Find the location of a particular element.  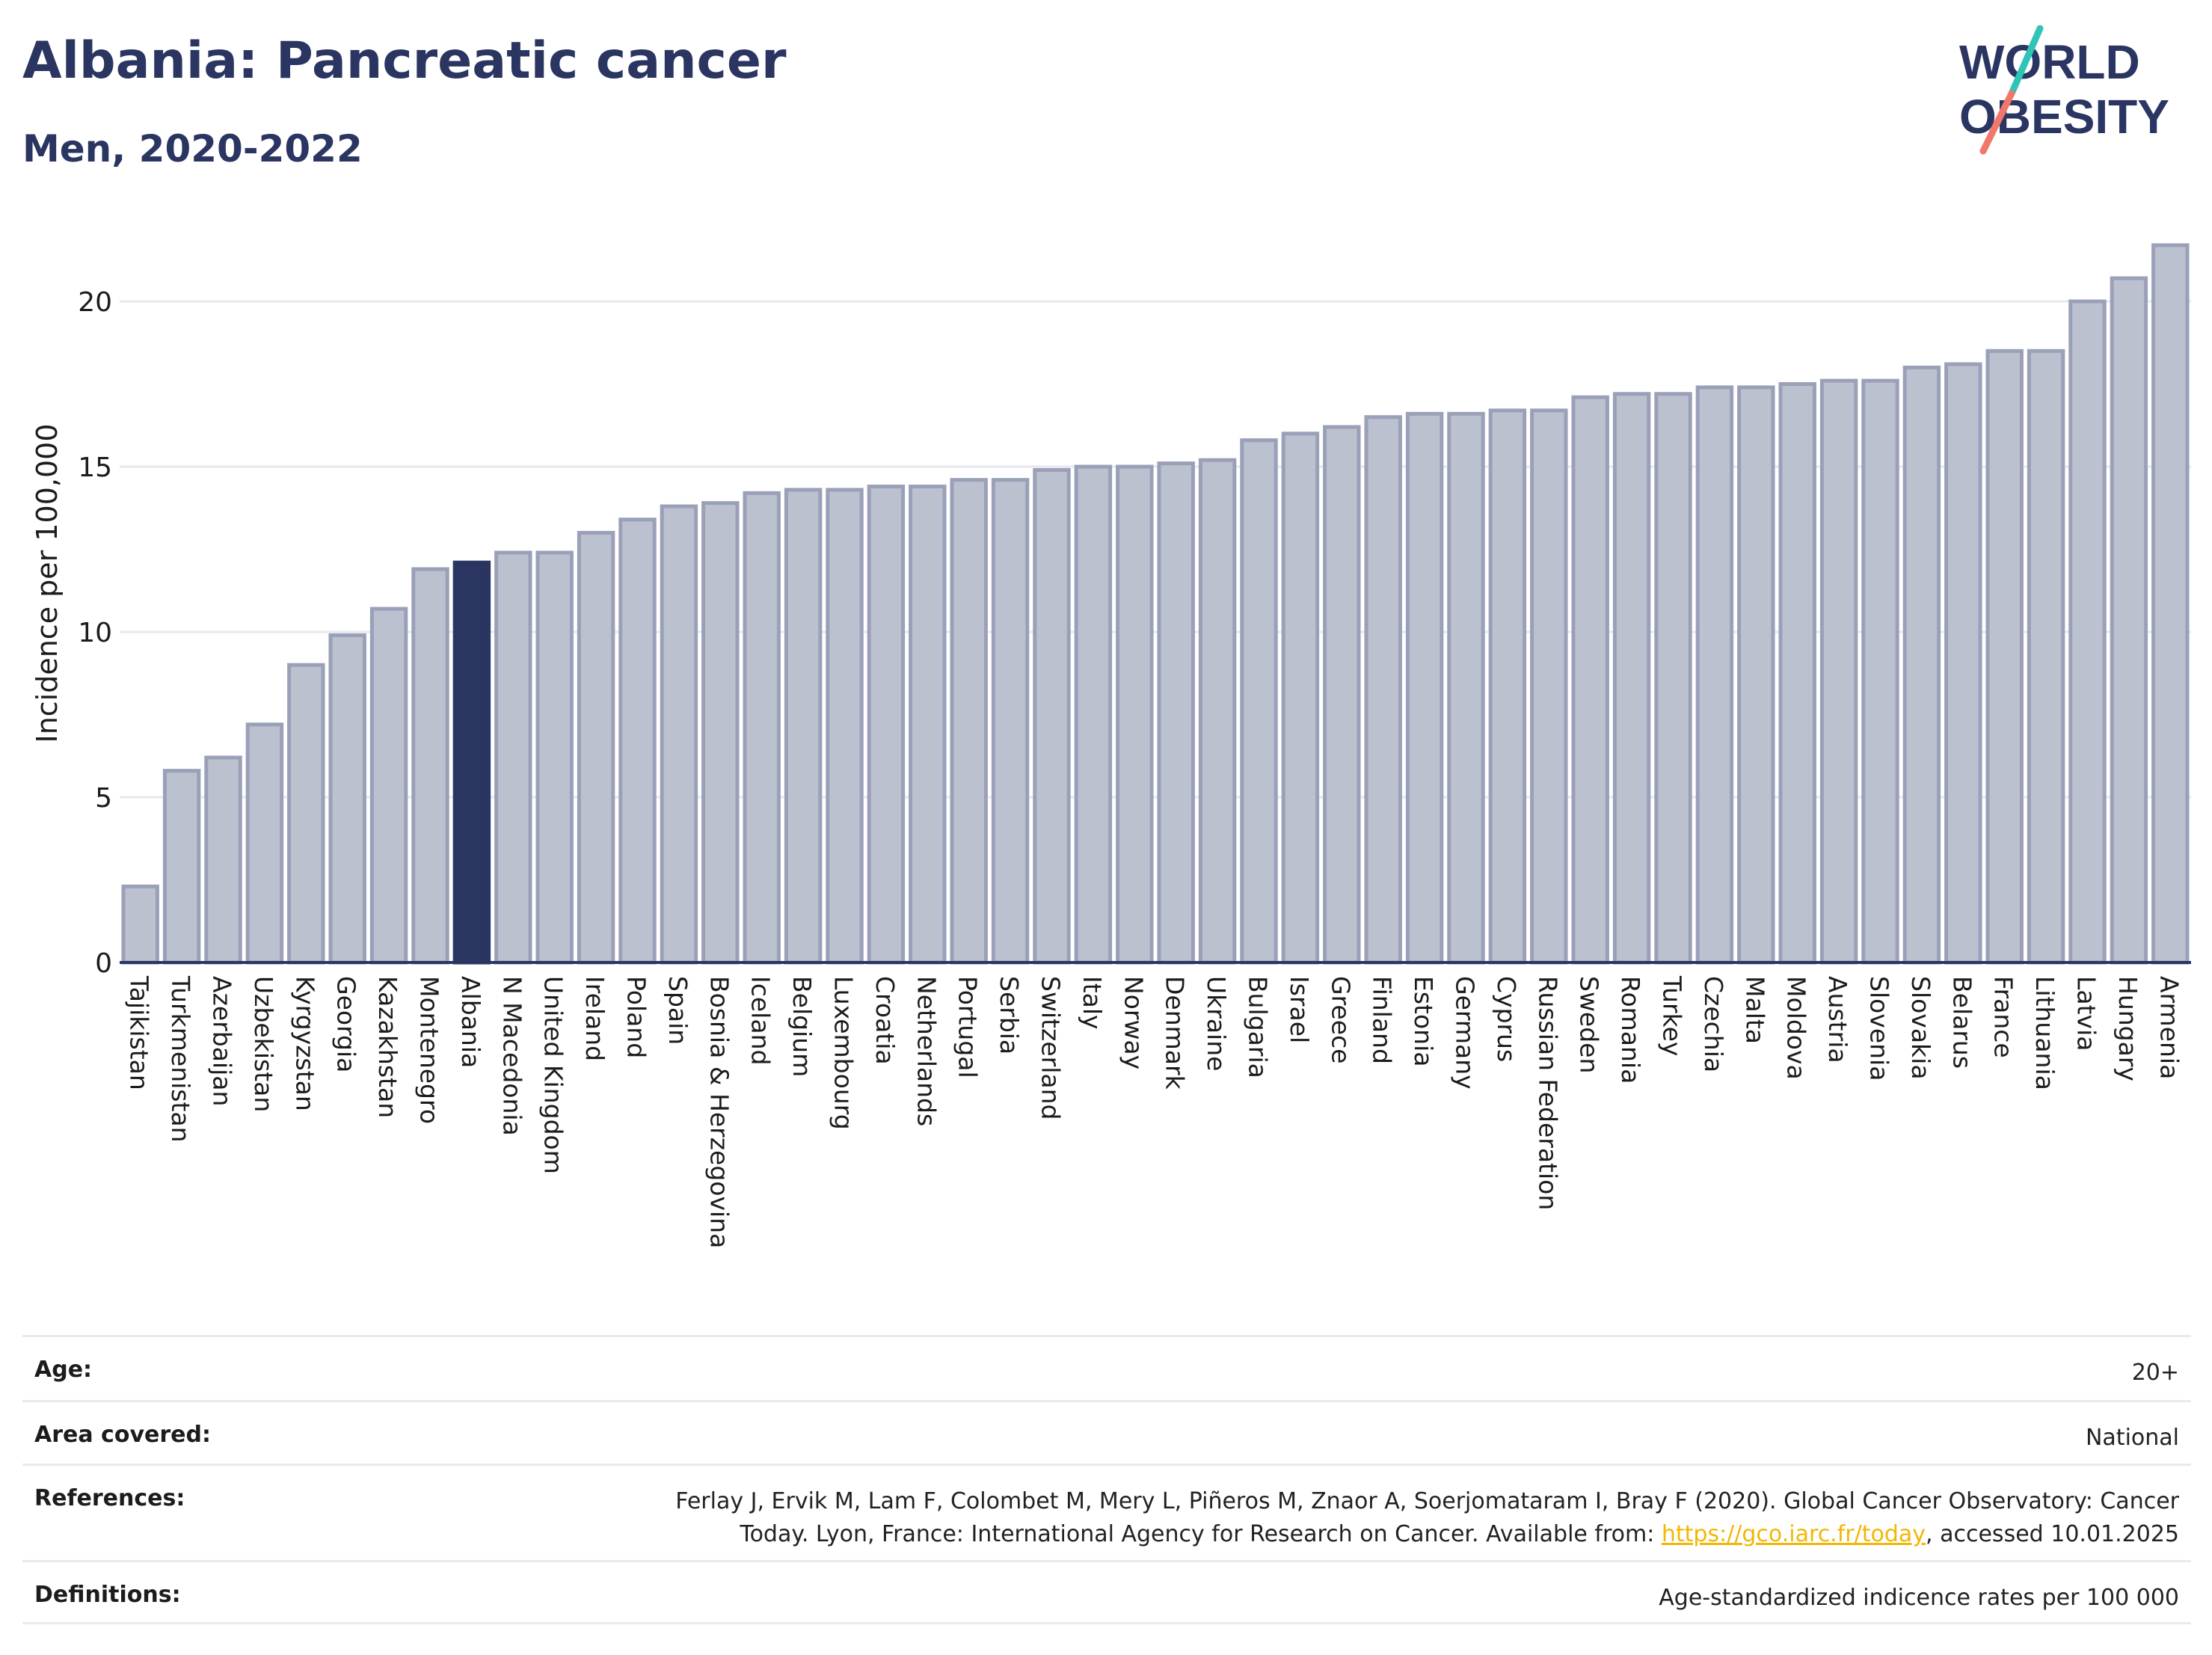

x-tick-label: Romania is located at coordinates (1630, 1030).